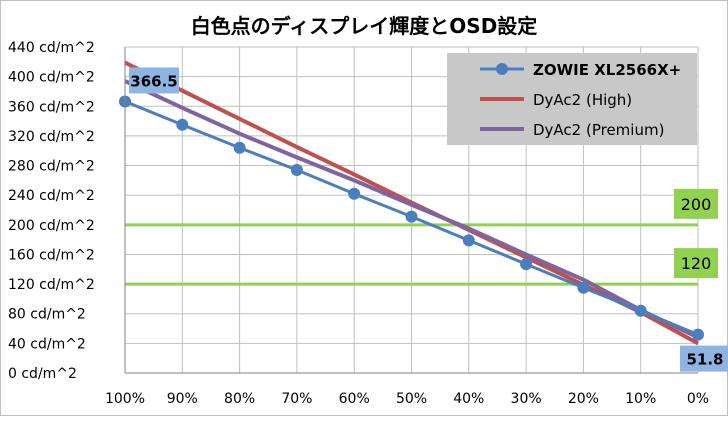 The width and height of the screenshot is (728, 421). I want to click on data-label: 366.5, so click(153, 81).